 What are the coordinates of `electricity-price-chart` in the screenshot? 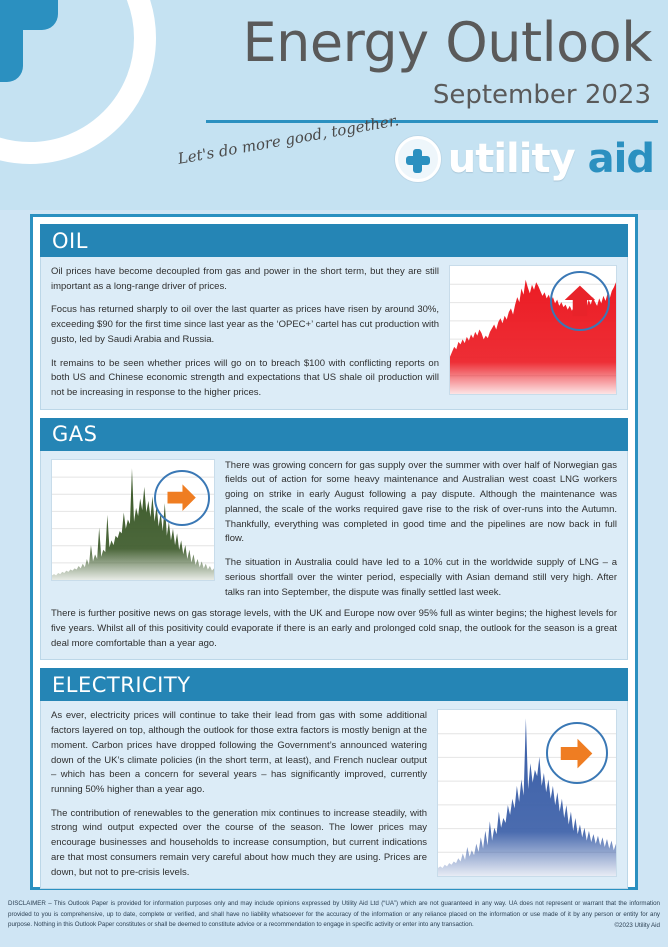 It's located at (527, 793).